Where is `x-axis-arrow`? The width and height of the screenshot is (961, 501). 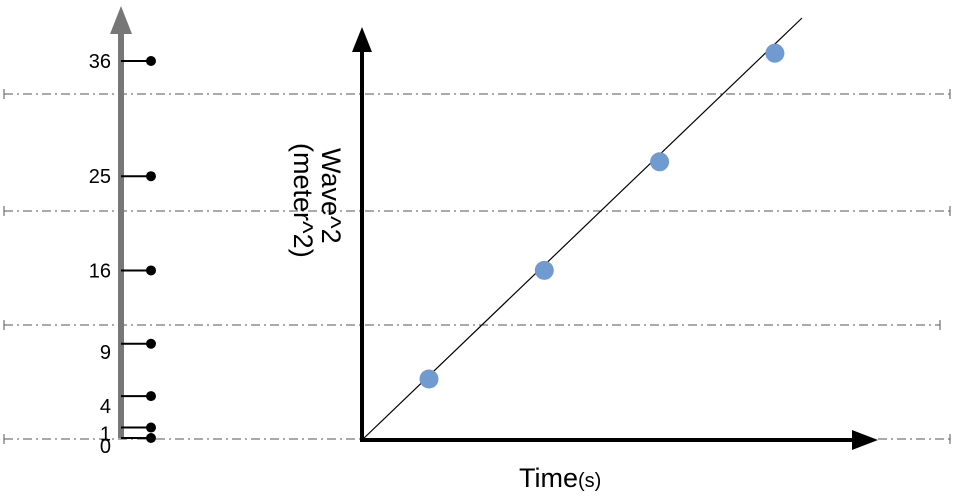
x-axis-arrow is located at coordinates (865, 440).